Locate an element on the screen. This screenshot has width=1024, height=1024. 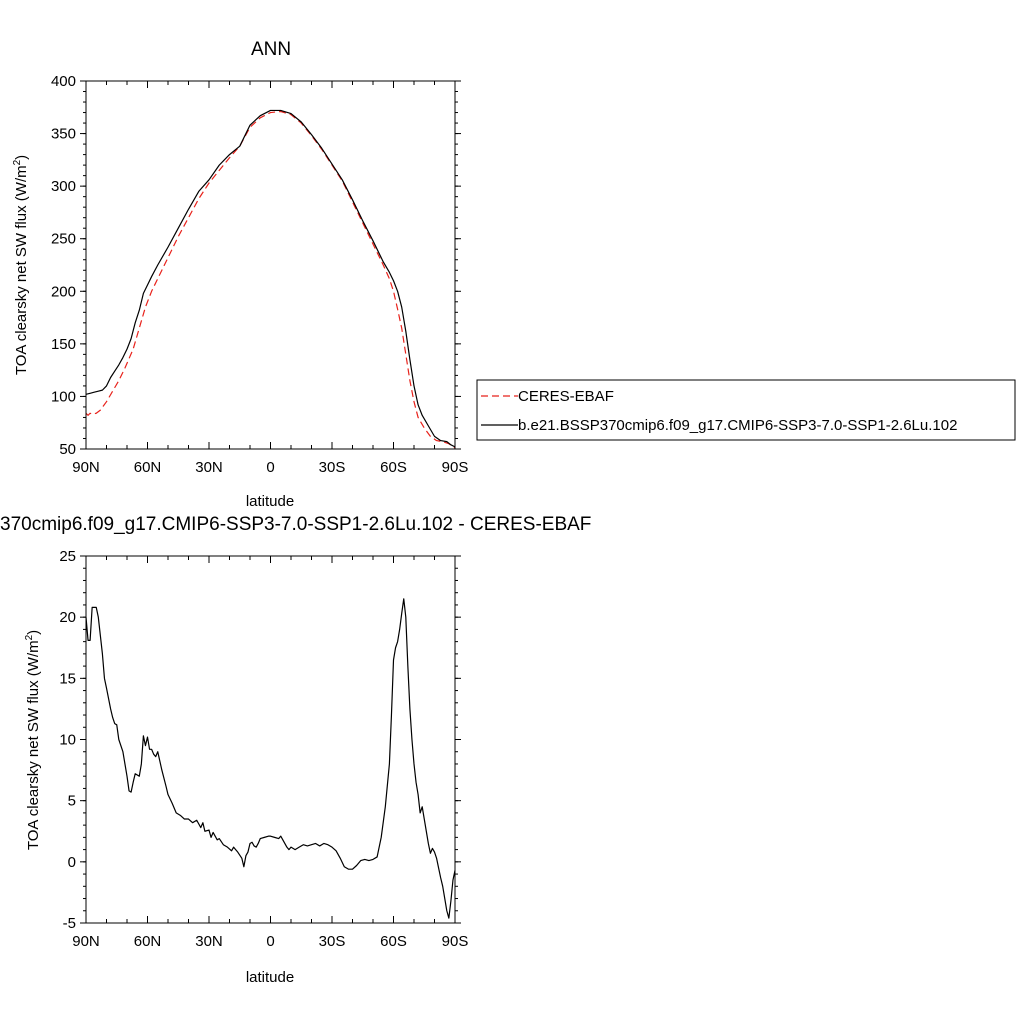
top-ytick-label: 200 is located at coordinates (63, 291).